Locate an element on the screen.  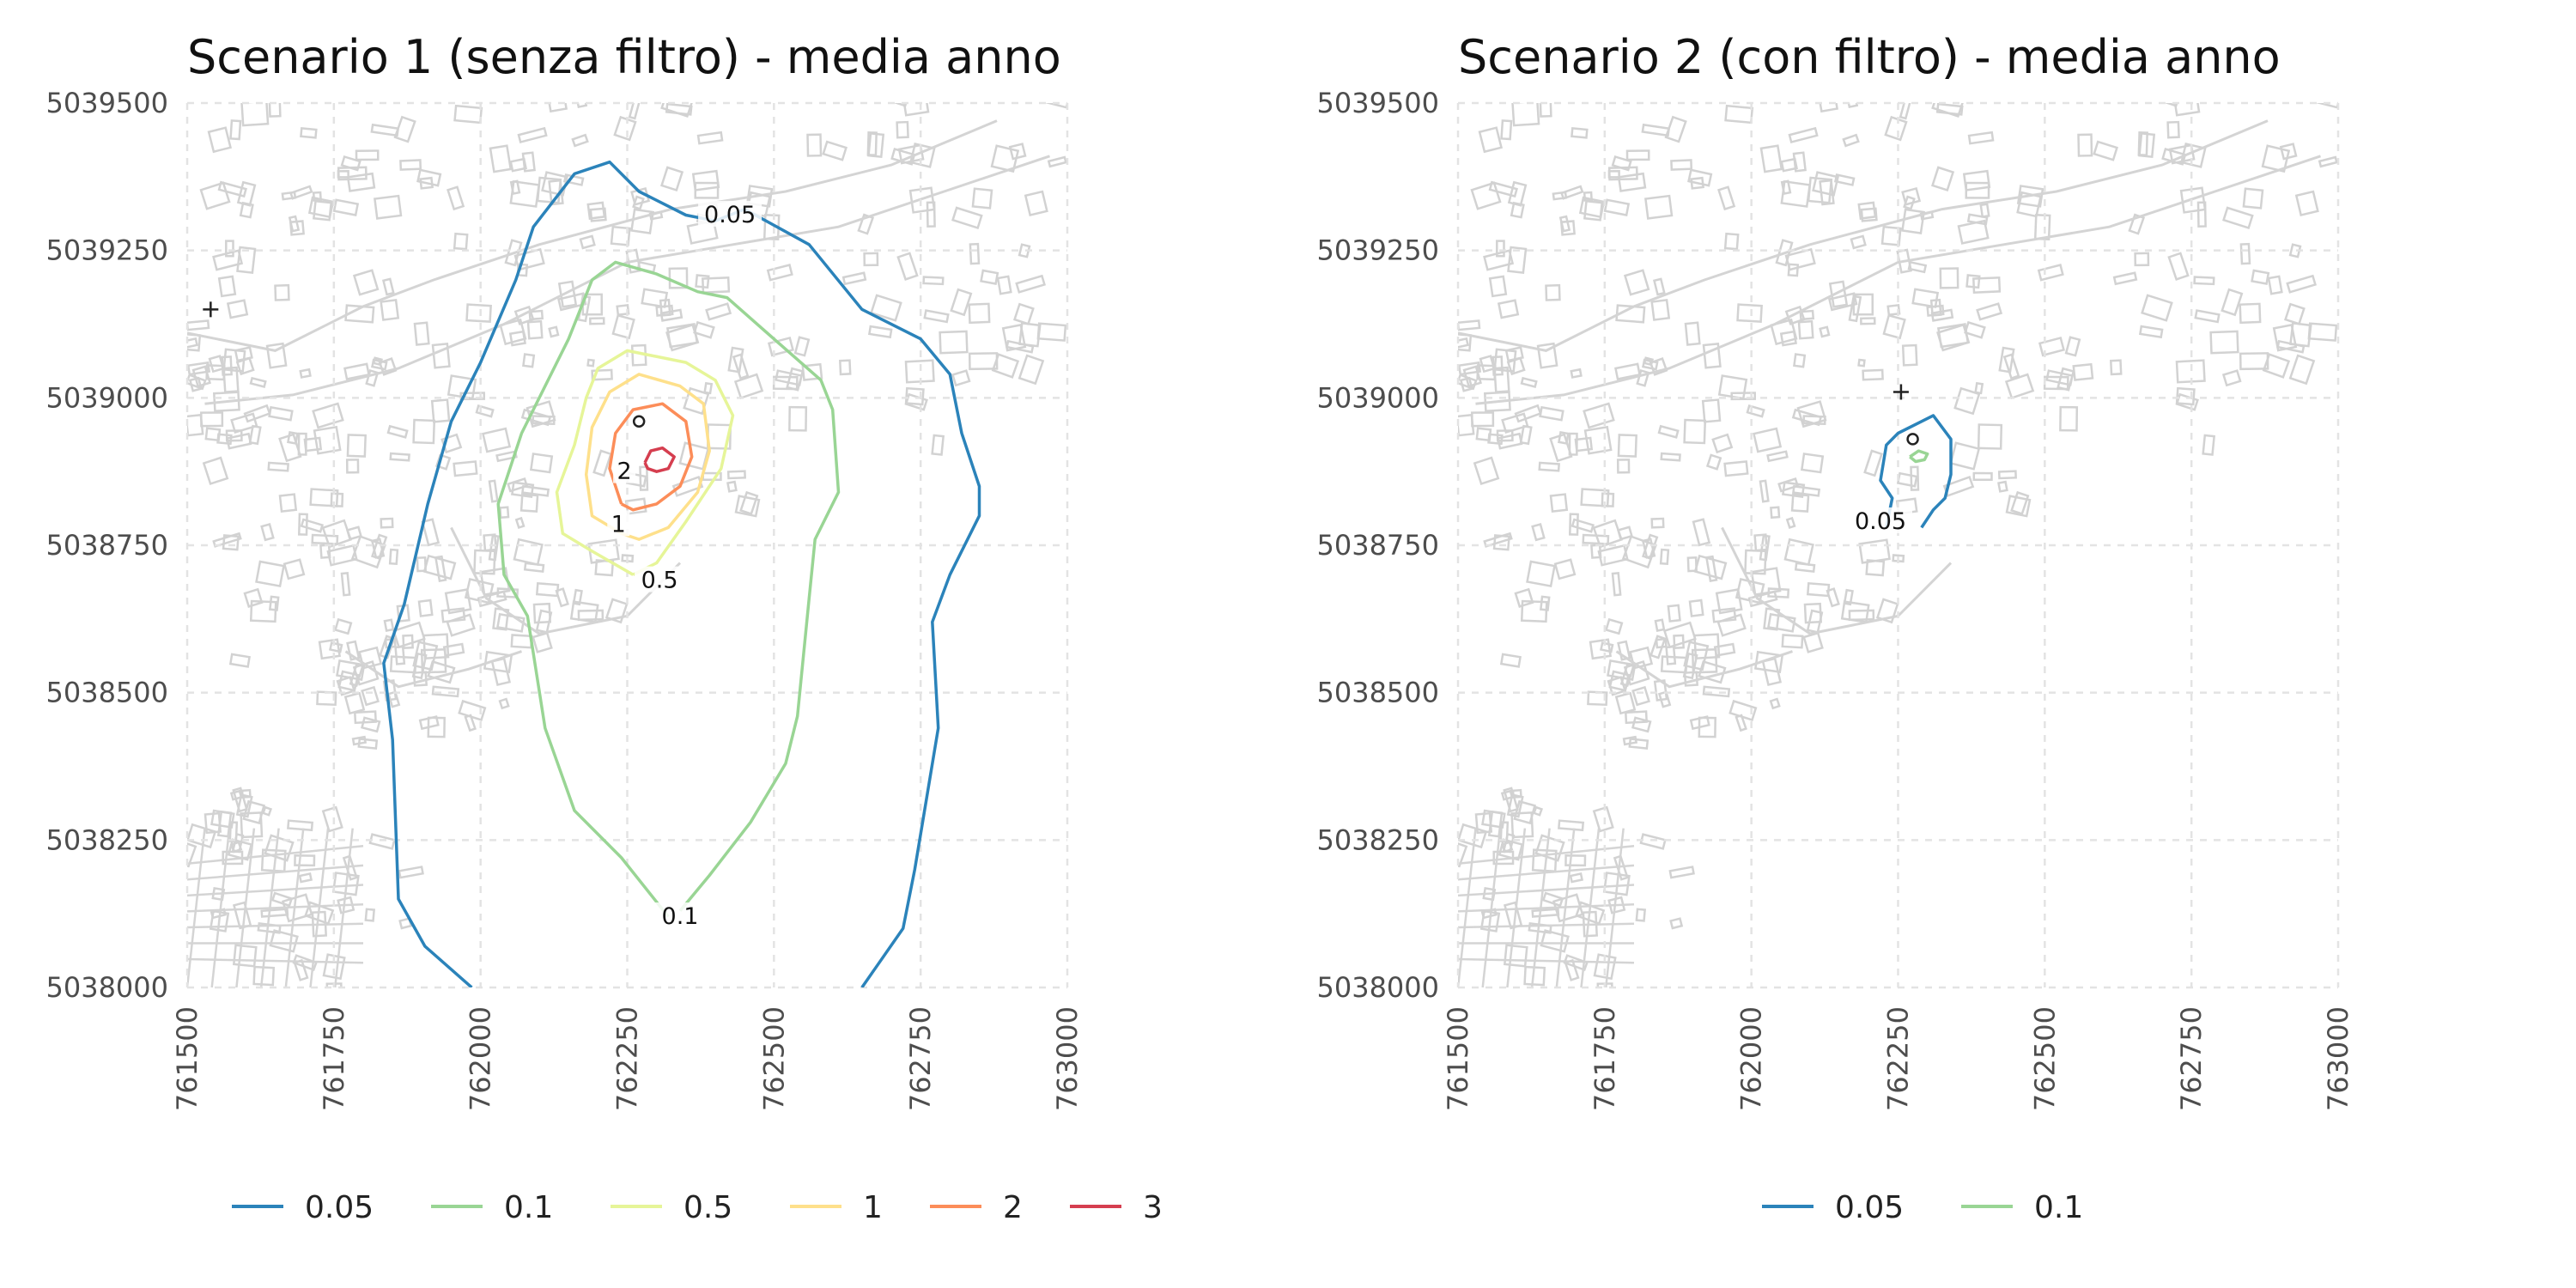
legend-label: 0.1 is located at coordinates (528, 1207).